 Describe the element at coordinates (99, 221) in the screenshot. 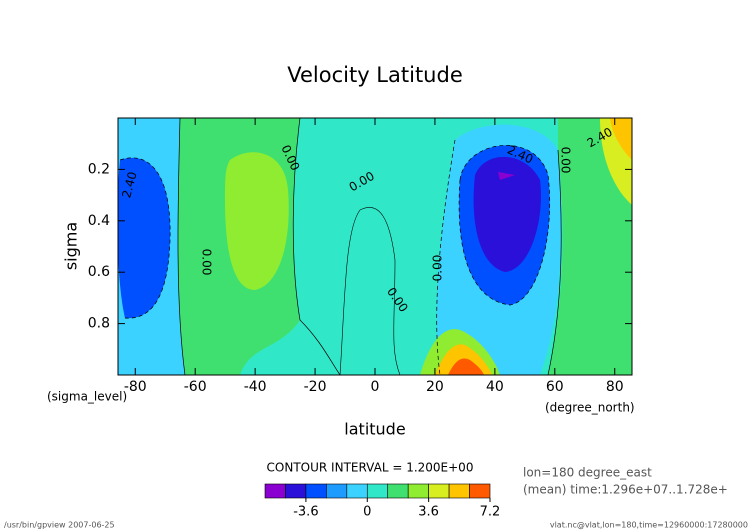

I see `y-tick-label: 0.4` at that location.